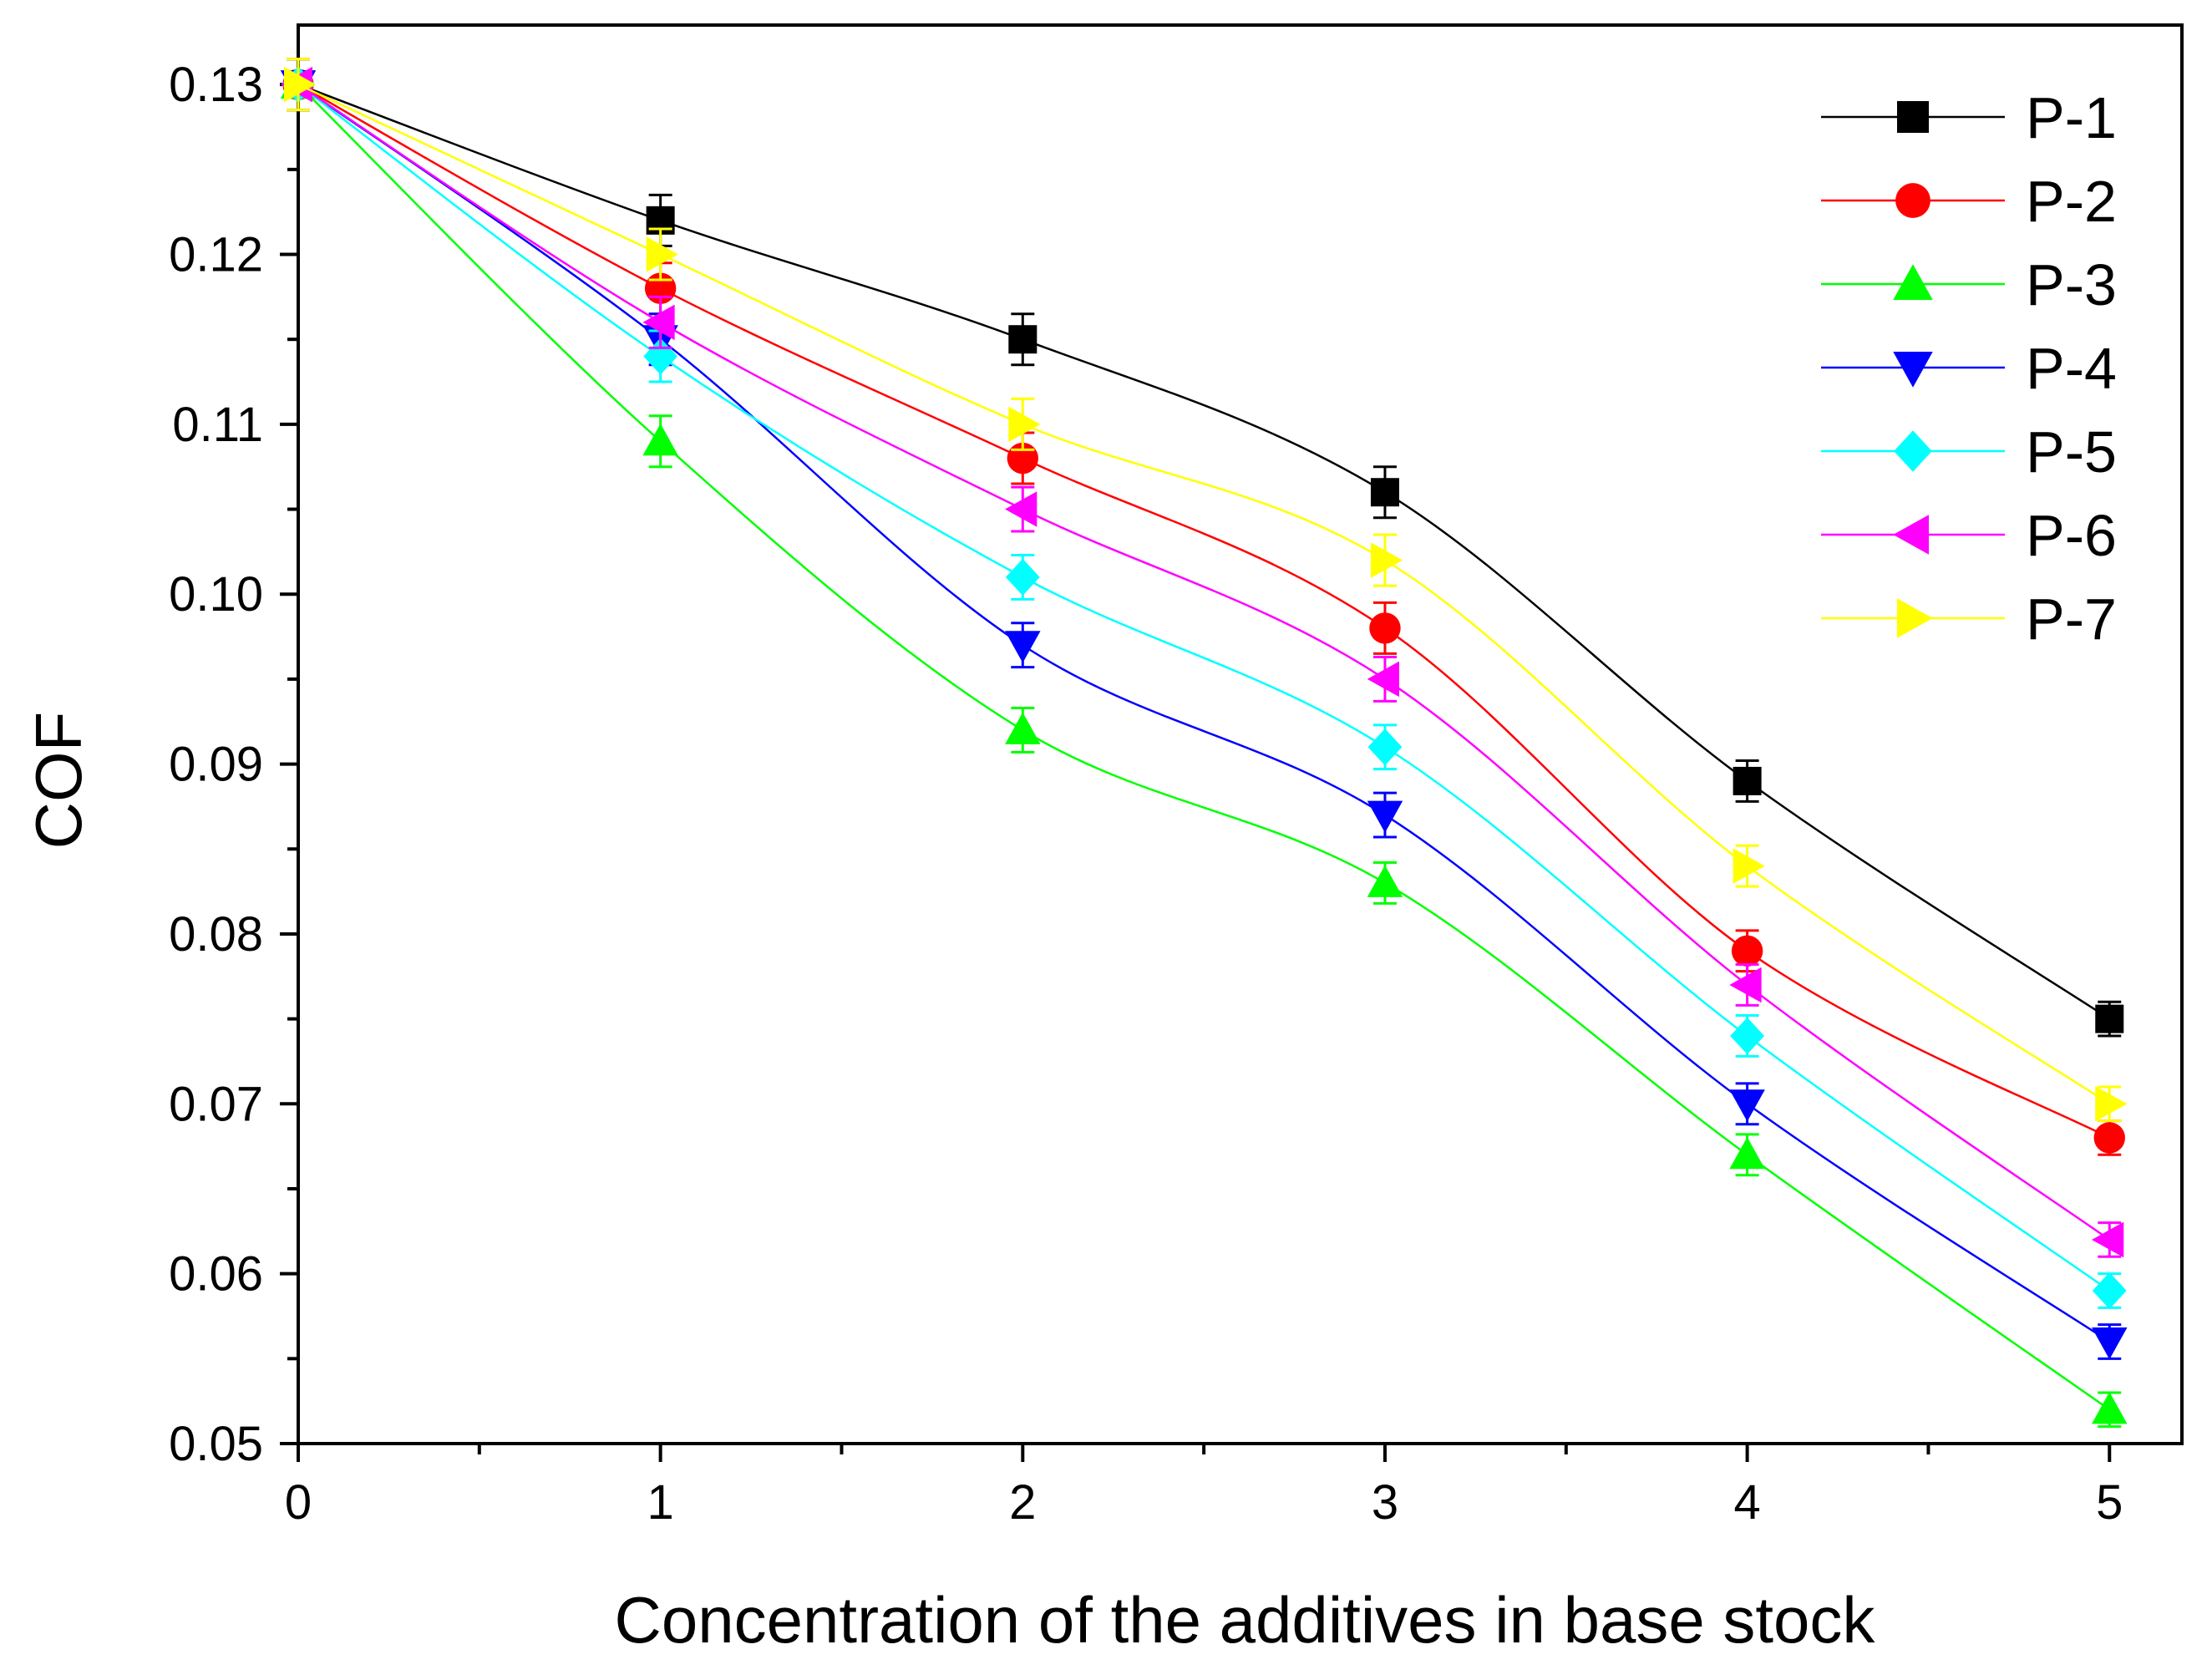 This screenshot has width=2212, height=1675. What do you see at coordinates (216, 594) in the screenshot?
I see `y-tick-label: 0.10` at bounding box center [216, 594].